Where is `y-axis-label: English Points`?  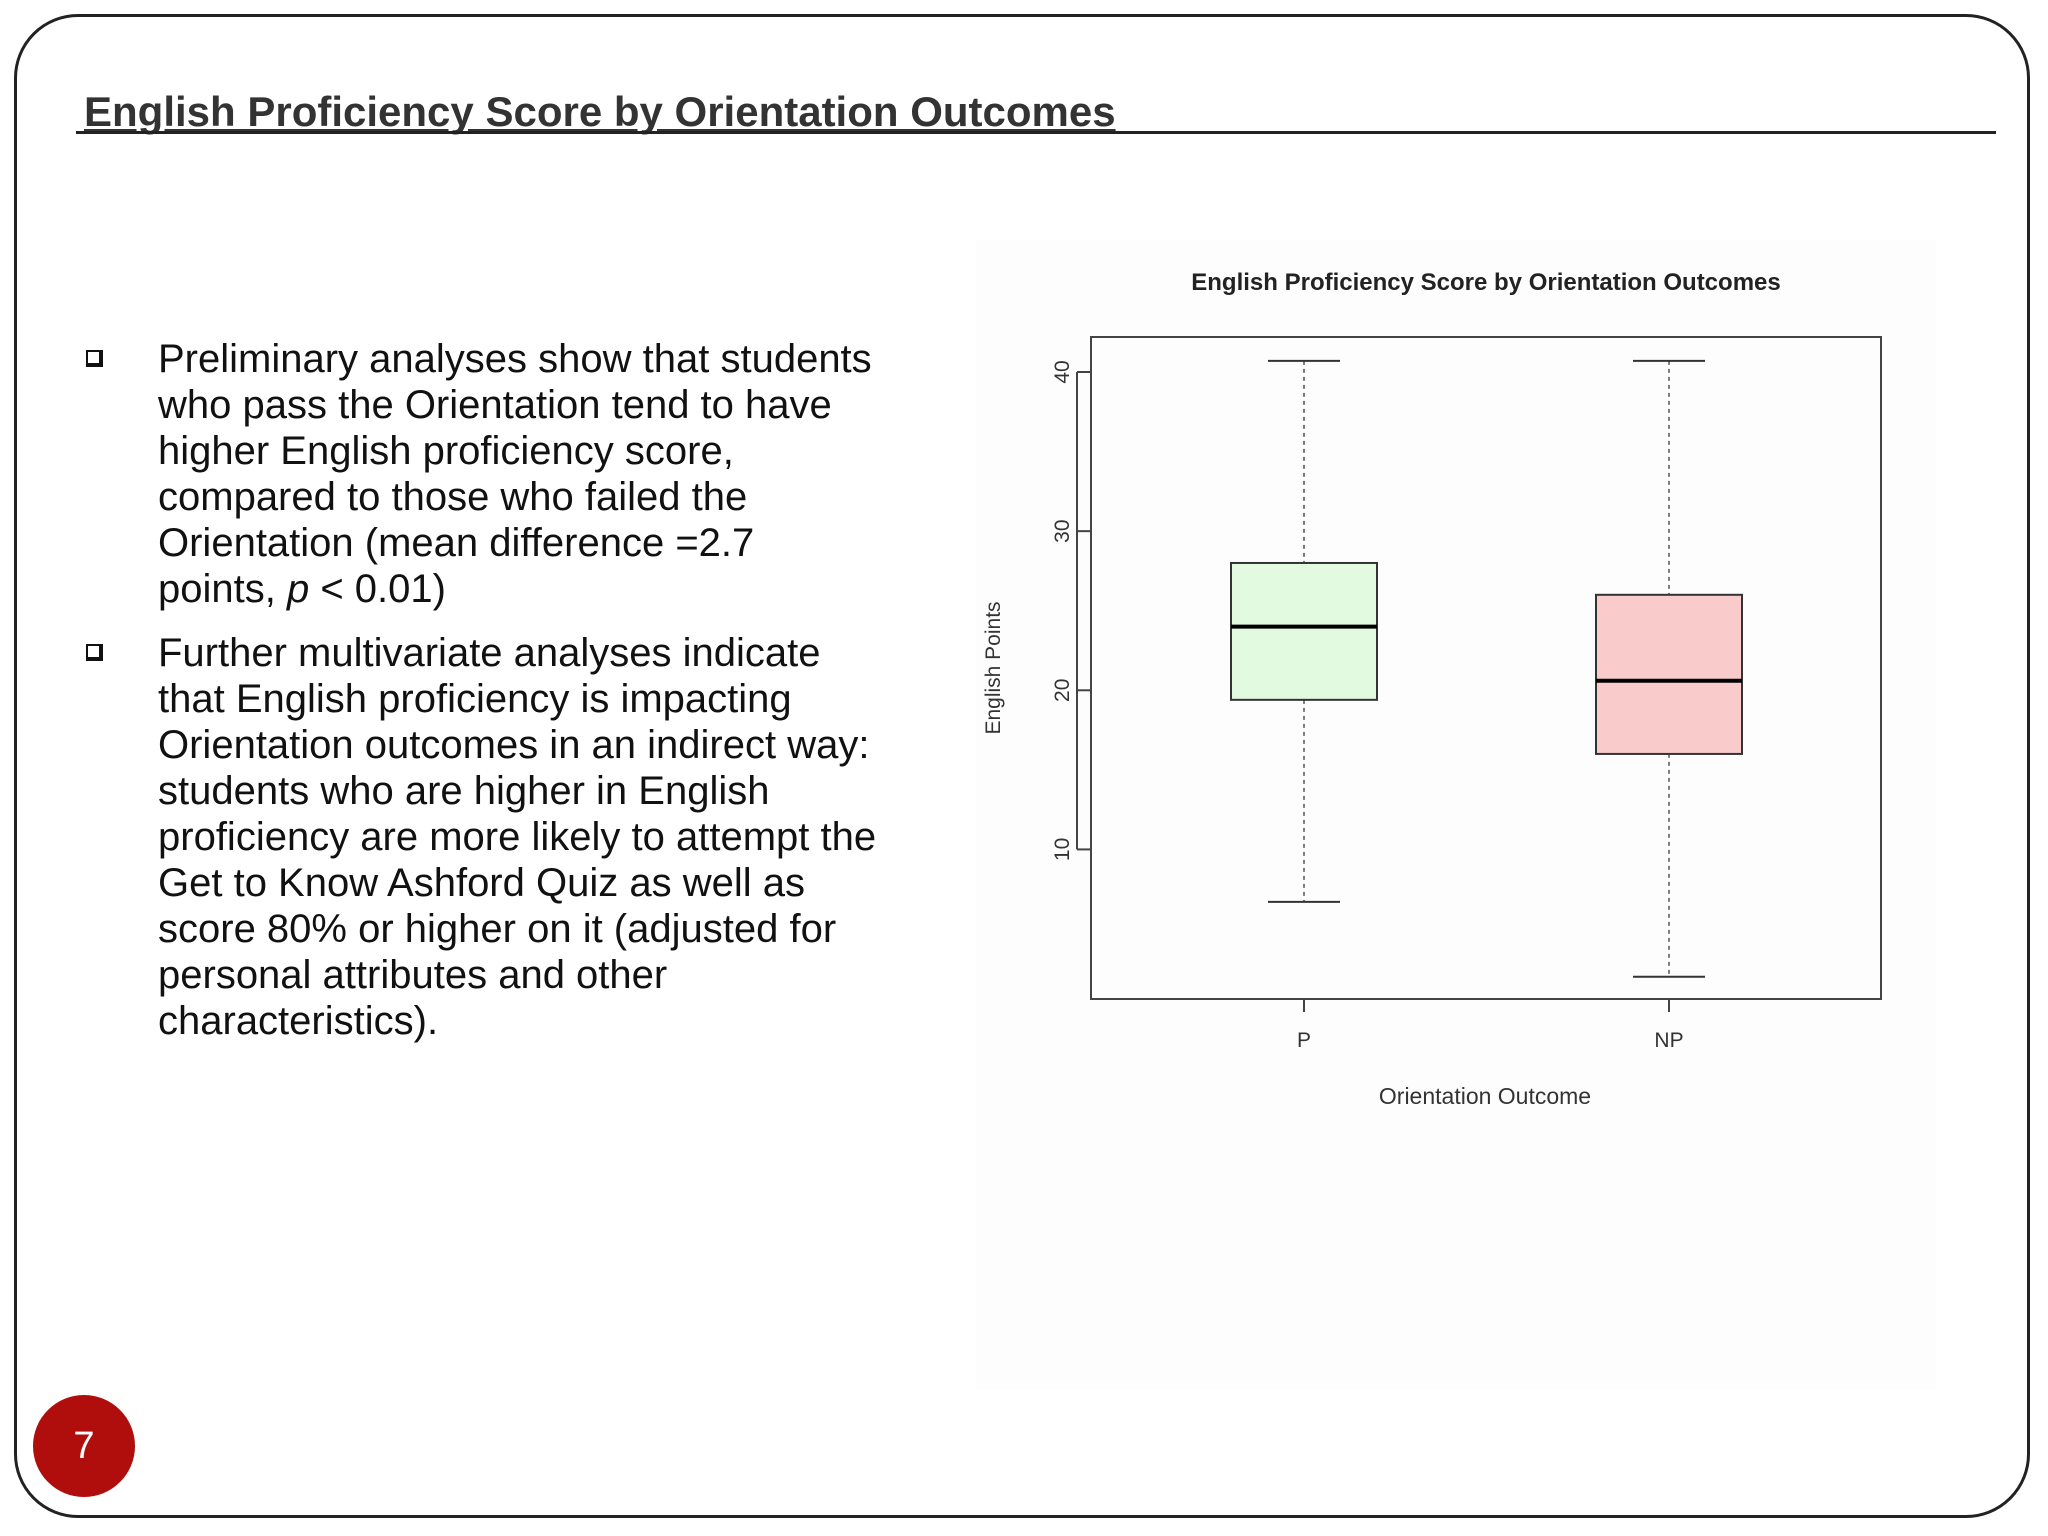 y-axis-label: English Points is located at coordinates (993, 667).